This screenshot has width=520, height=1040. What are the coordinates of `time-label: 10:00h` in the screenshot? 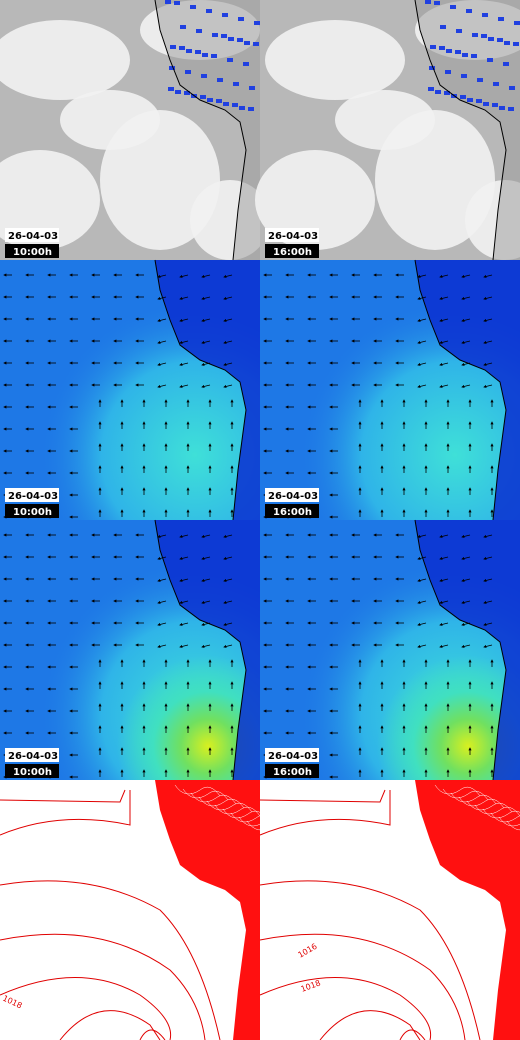 It's located at (32, 512).